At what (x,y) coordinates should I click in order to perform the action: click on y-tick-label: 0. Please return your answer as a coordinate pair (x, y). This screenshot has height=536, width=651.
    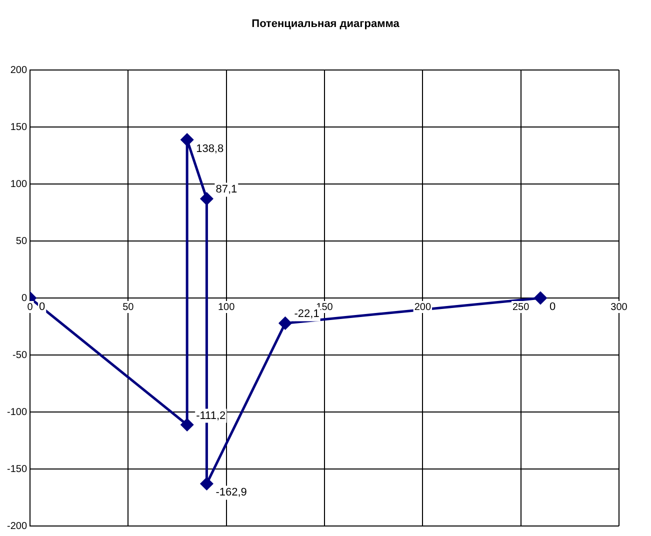
    Looking at the image, I should click on (24, 298).